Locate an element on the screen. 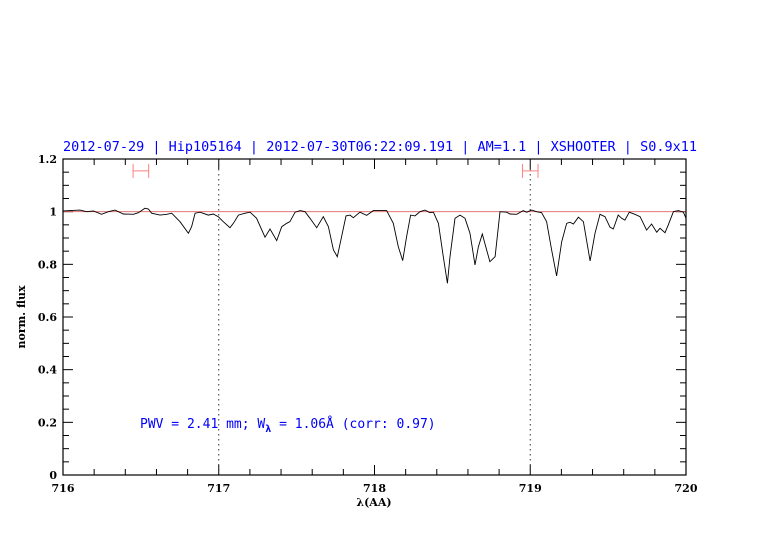  x-tick-label: 718 is located at coordinates (374, 488).